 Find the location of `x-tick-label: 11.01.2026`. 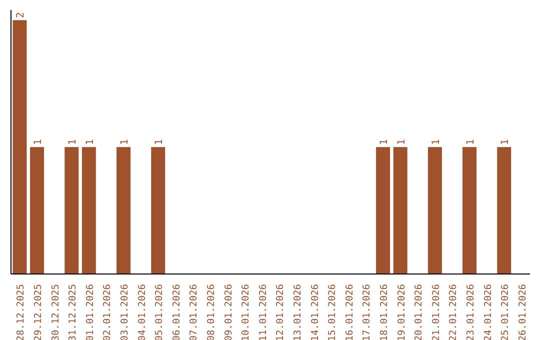

x-tick-label: 11.01.2026 is located at coordinates (263, 312).